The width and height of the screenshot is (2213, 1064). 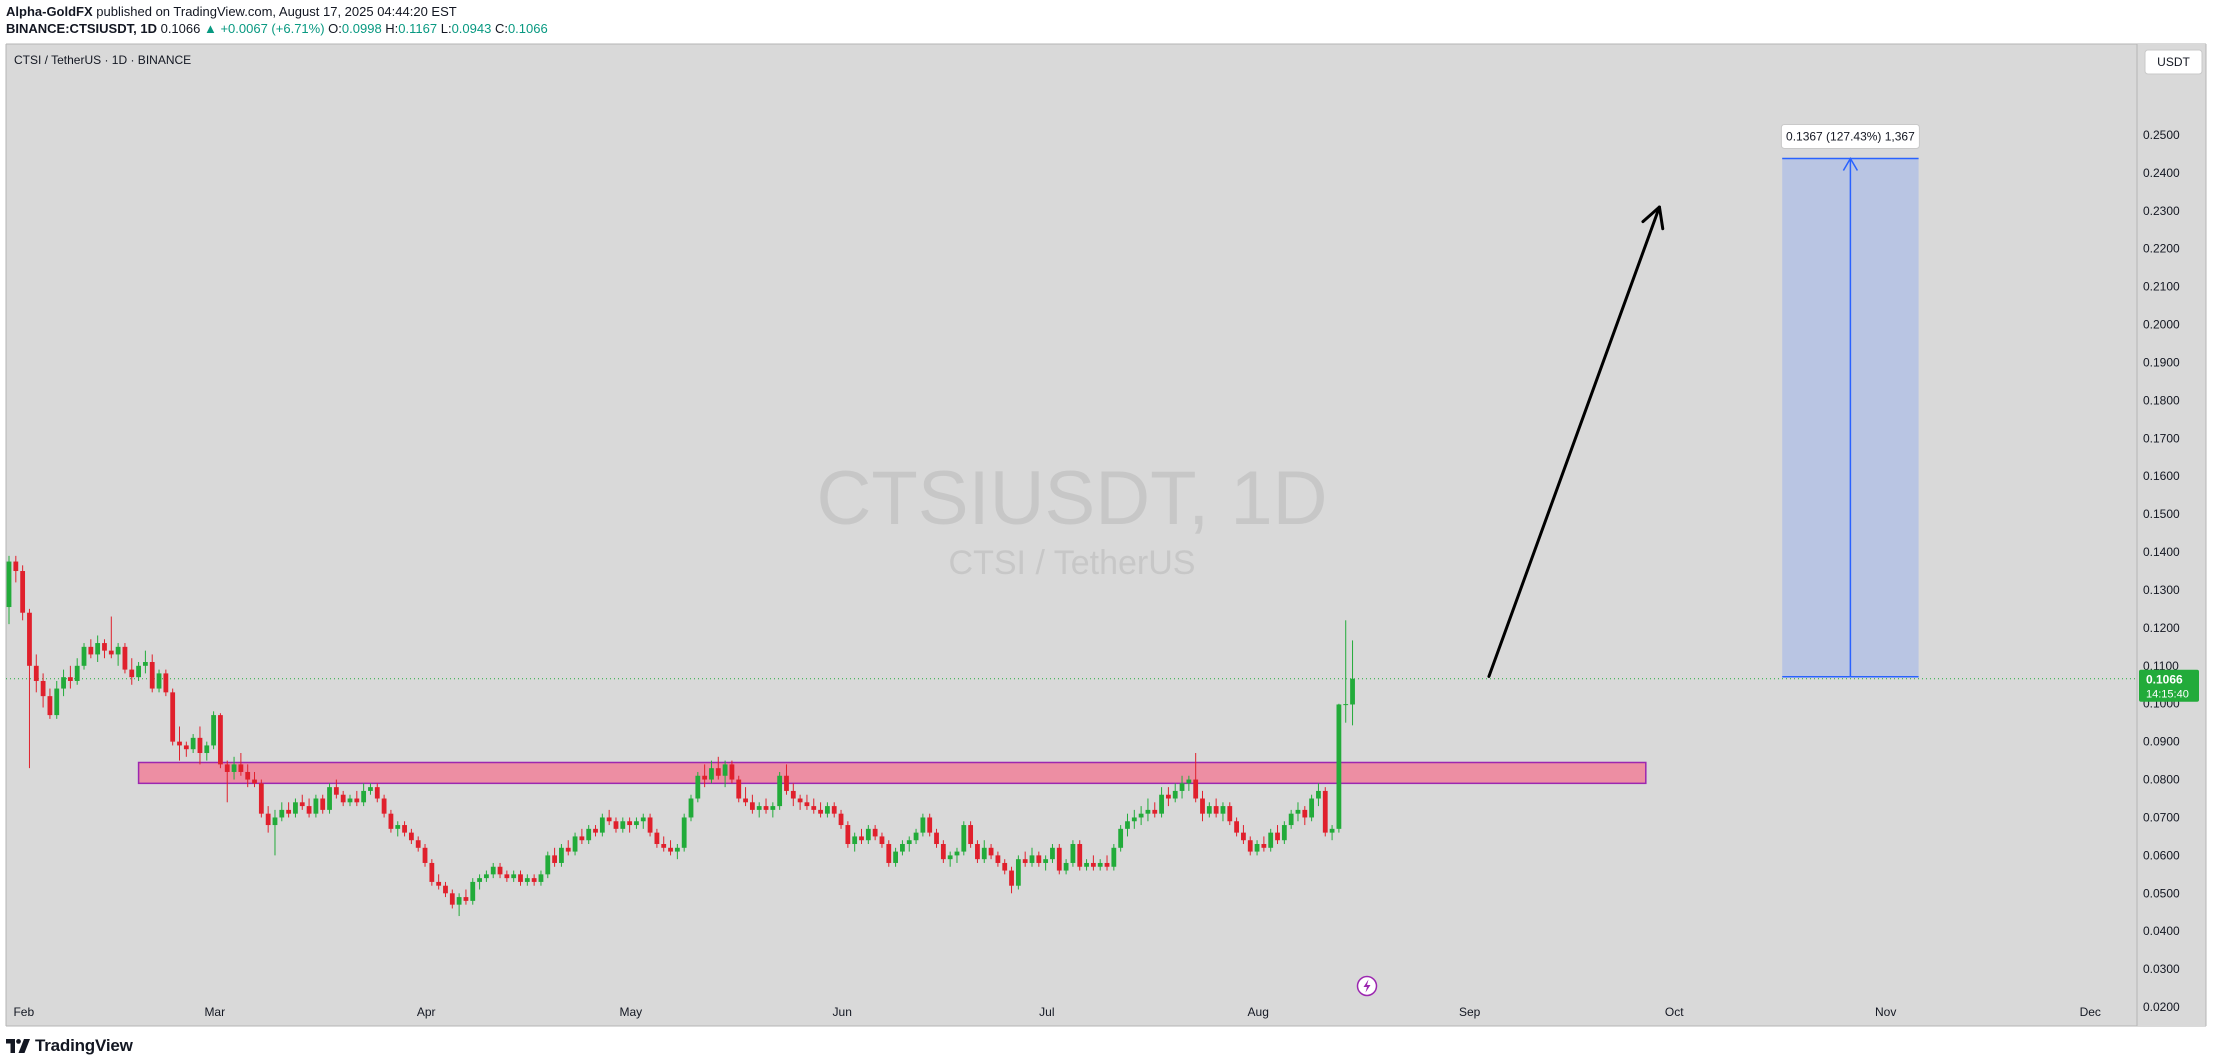 I want to click on support-zone, so click(x=892, y=773).